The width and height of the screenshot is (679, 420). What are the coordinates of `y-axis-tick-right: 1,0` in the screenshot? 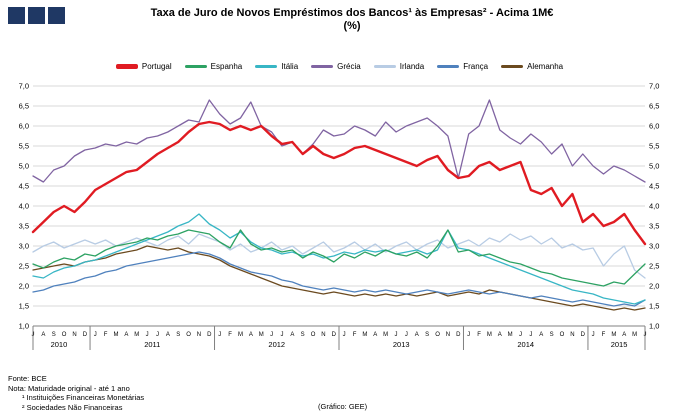 It's located at (654, 326).